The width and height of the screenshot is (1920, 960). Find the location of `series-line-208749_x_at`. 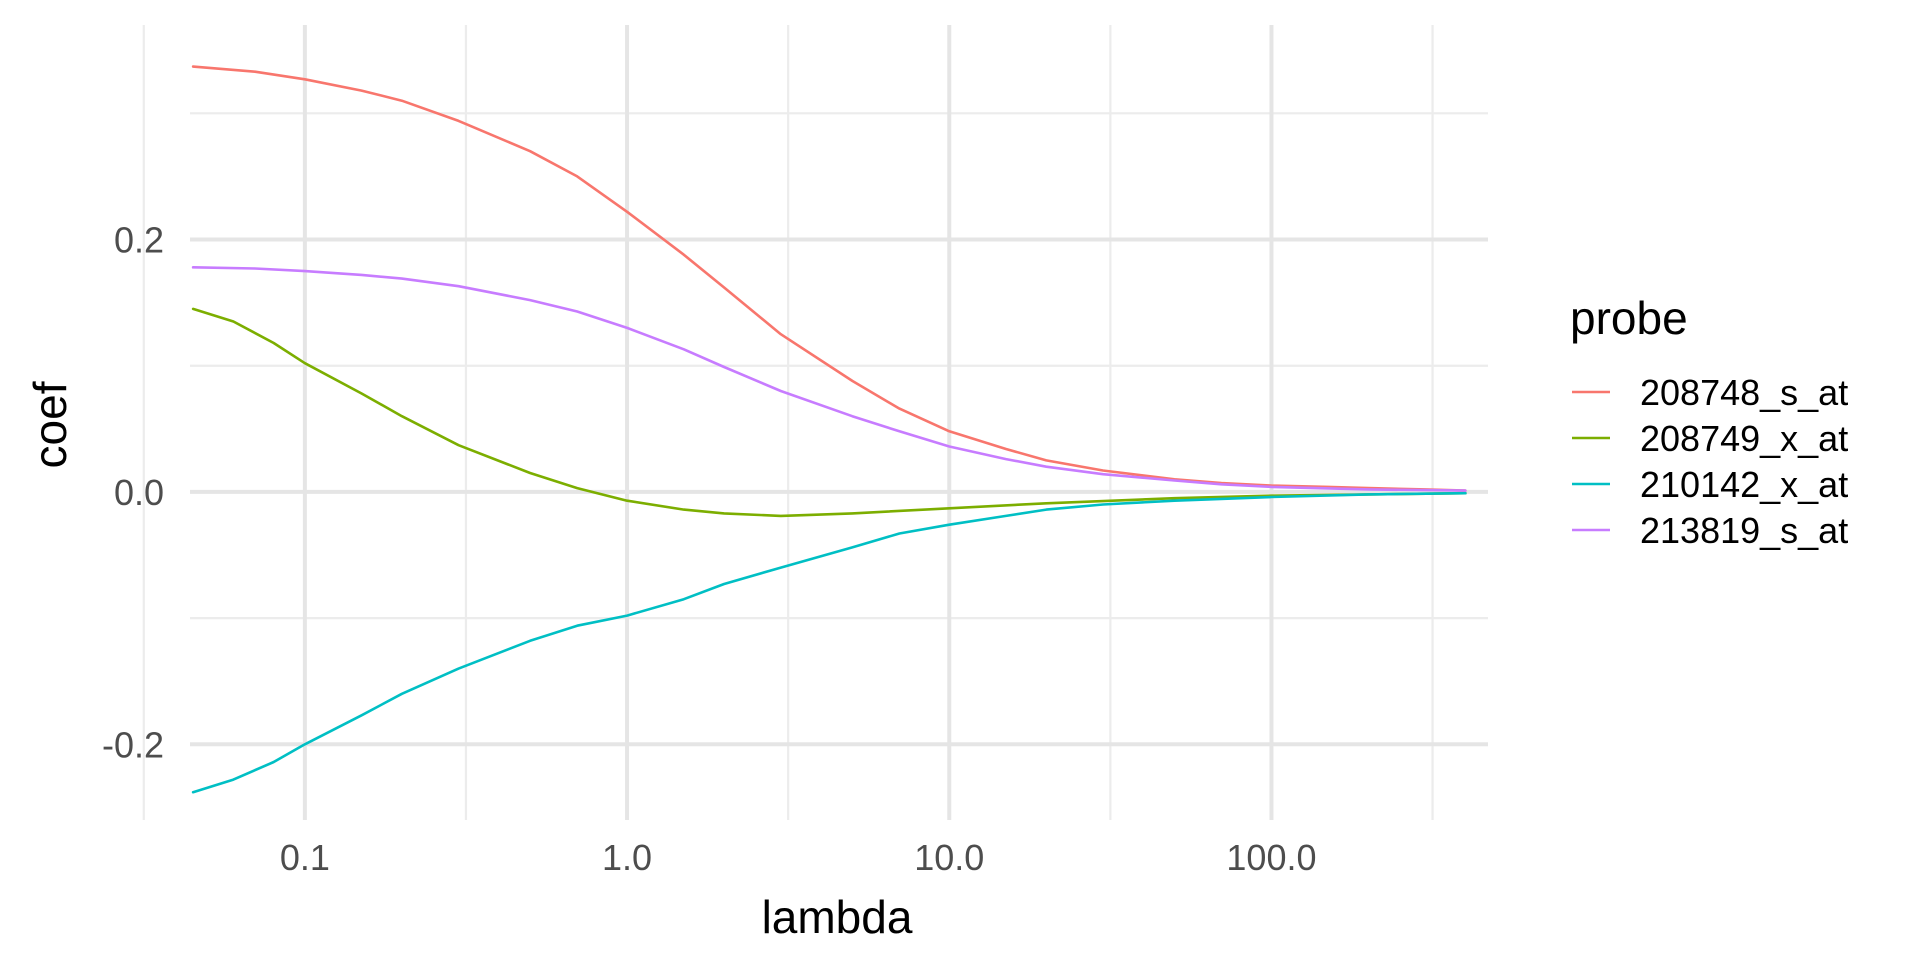

series-line-208749_x_at is located at coordinates (829, 412).